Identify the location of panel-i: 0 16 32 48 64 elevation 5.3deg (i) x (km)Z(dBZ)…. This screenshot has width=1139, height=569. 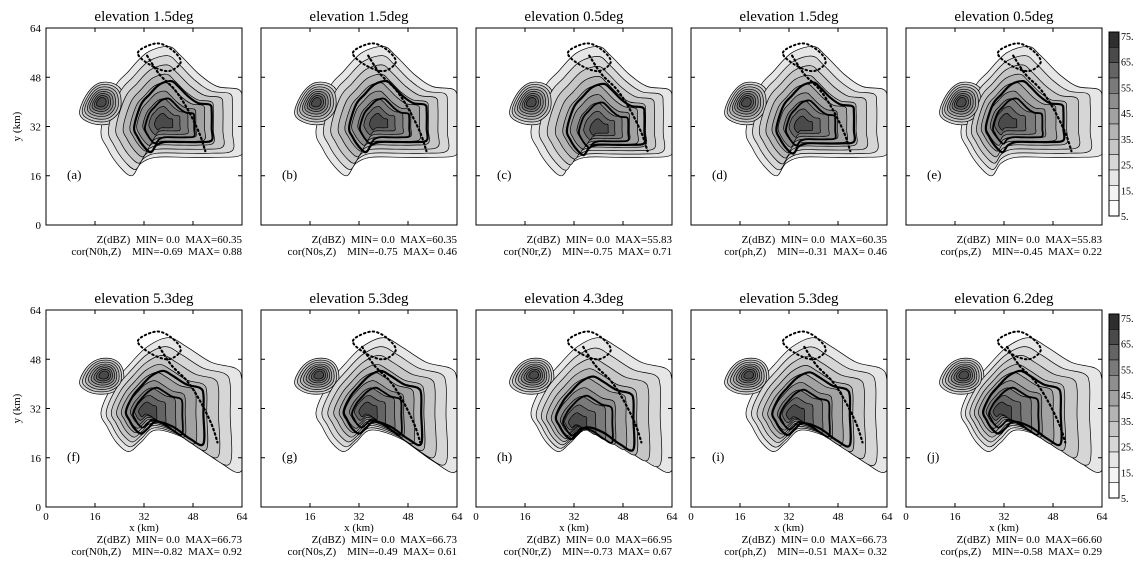
(790, 424).